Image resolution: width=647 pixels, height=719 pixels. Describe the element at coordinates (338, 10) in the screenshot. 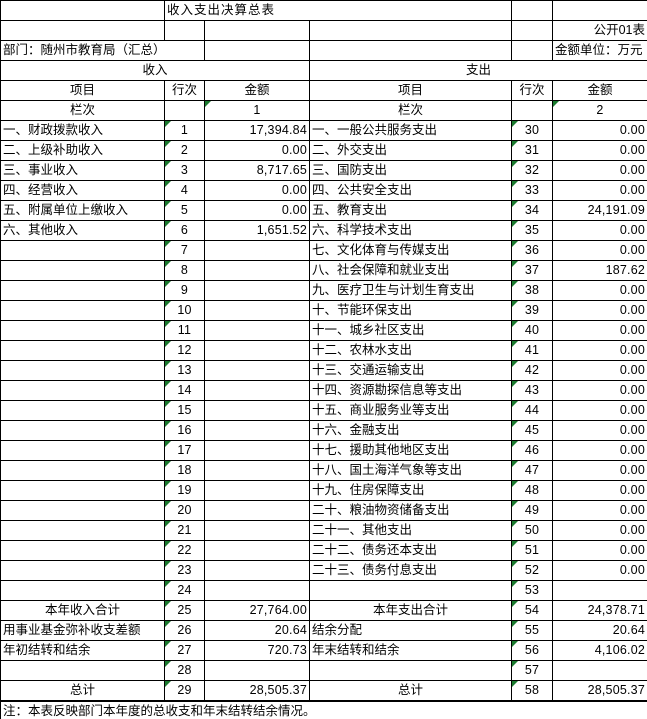

I see `page-title: 收入支出决算总表` at that location.